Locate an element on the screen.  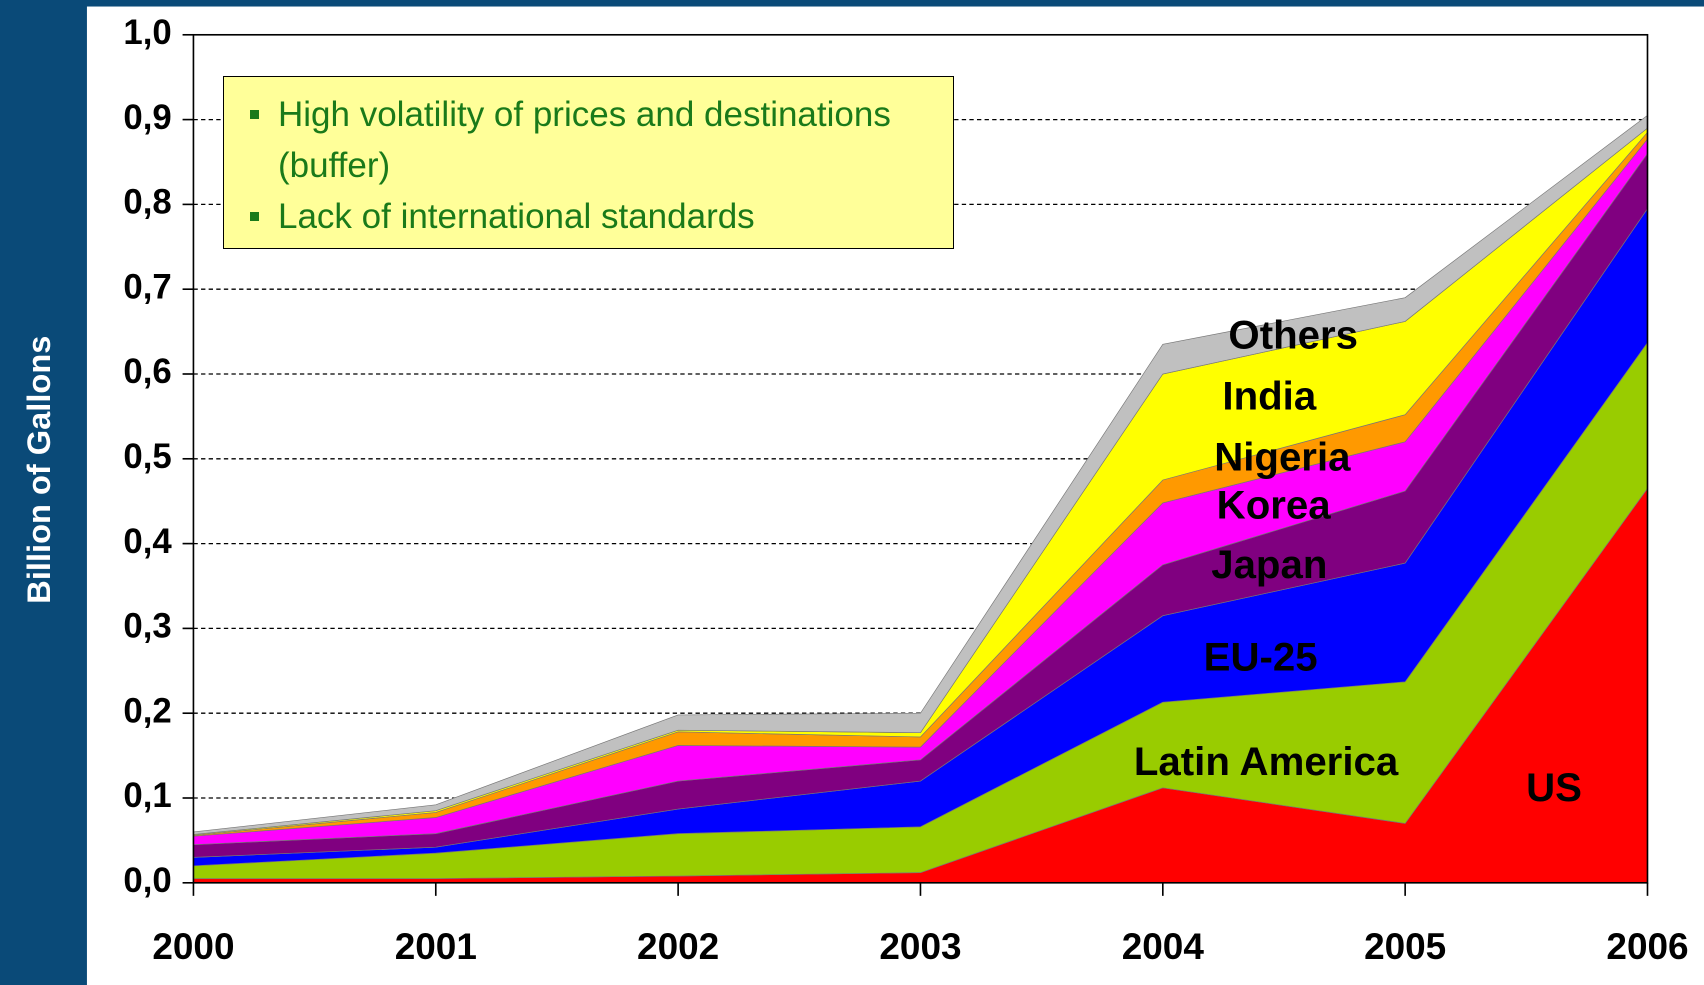
series-label: Latin America is located at coordinates (1266, 761).